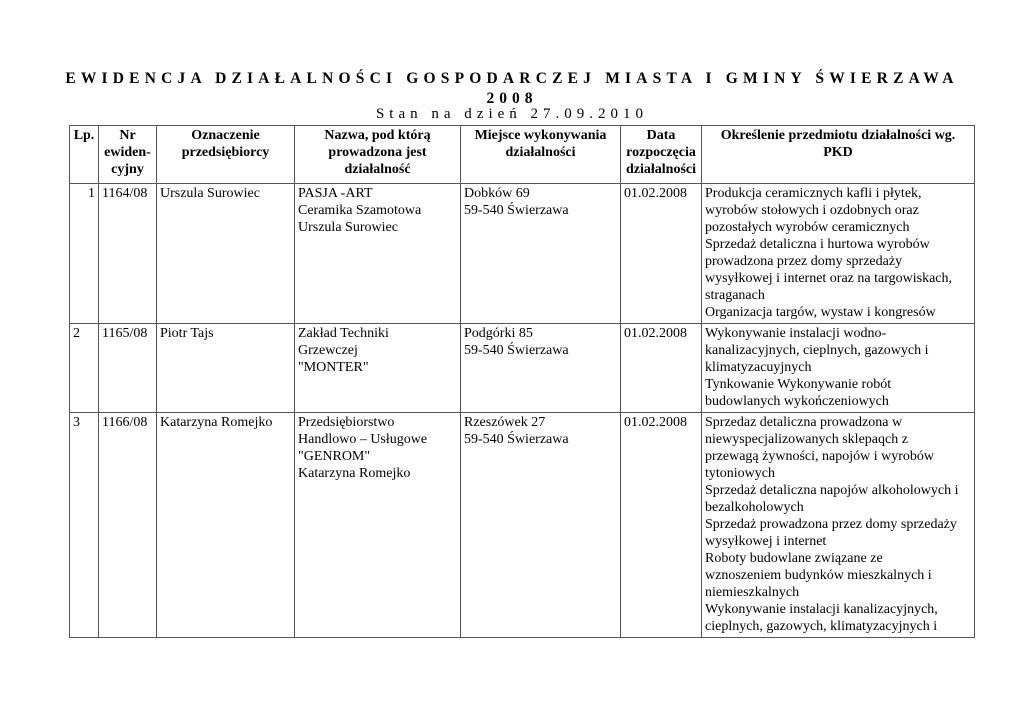 This screenshot has width=1024, height=724. I want to click on cell-line: "GENROM", so click(334, 456).